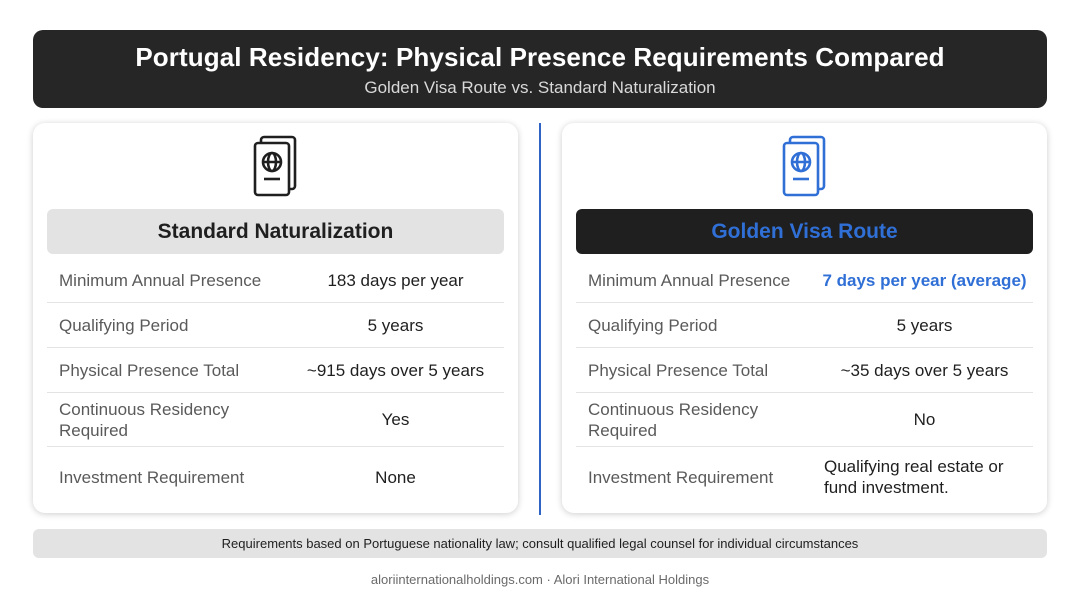 This screenshot has height=603, width=1080. I want to click on row-value: None, so click(395, 477).